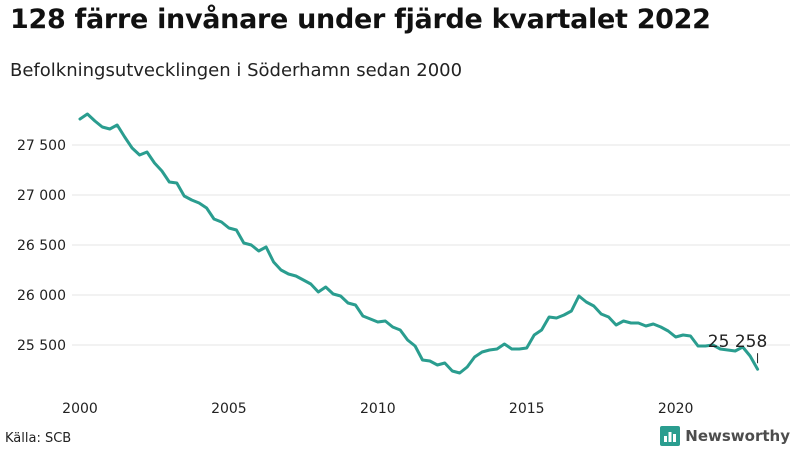  Describe the element at coordinates (38, 438) in the screenshot. I see `source-note: Källa: SCB` at that location.